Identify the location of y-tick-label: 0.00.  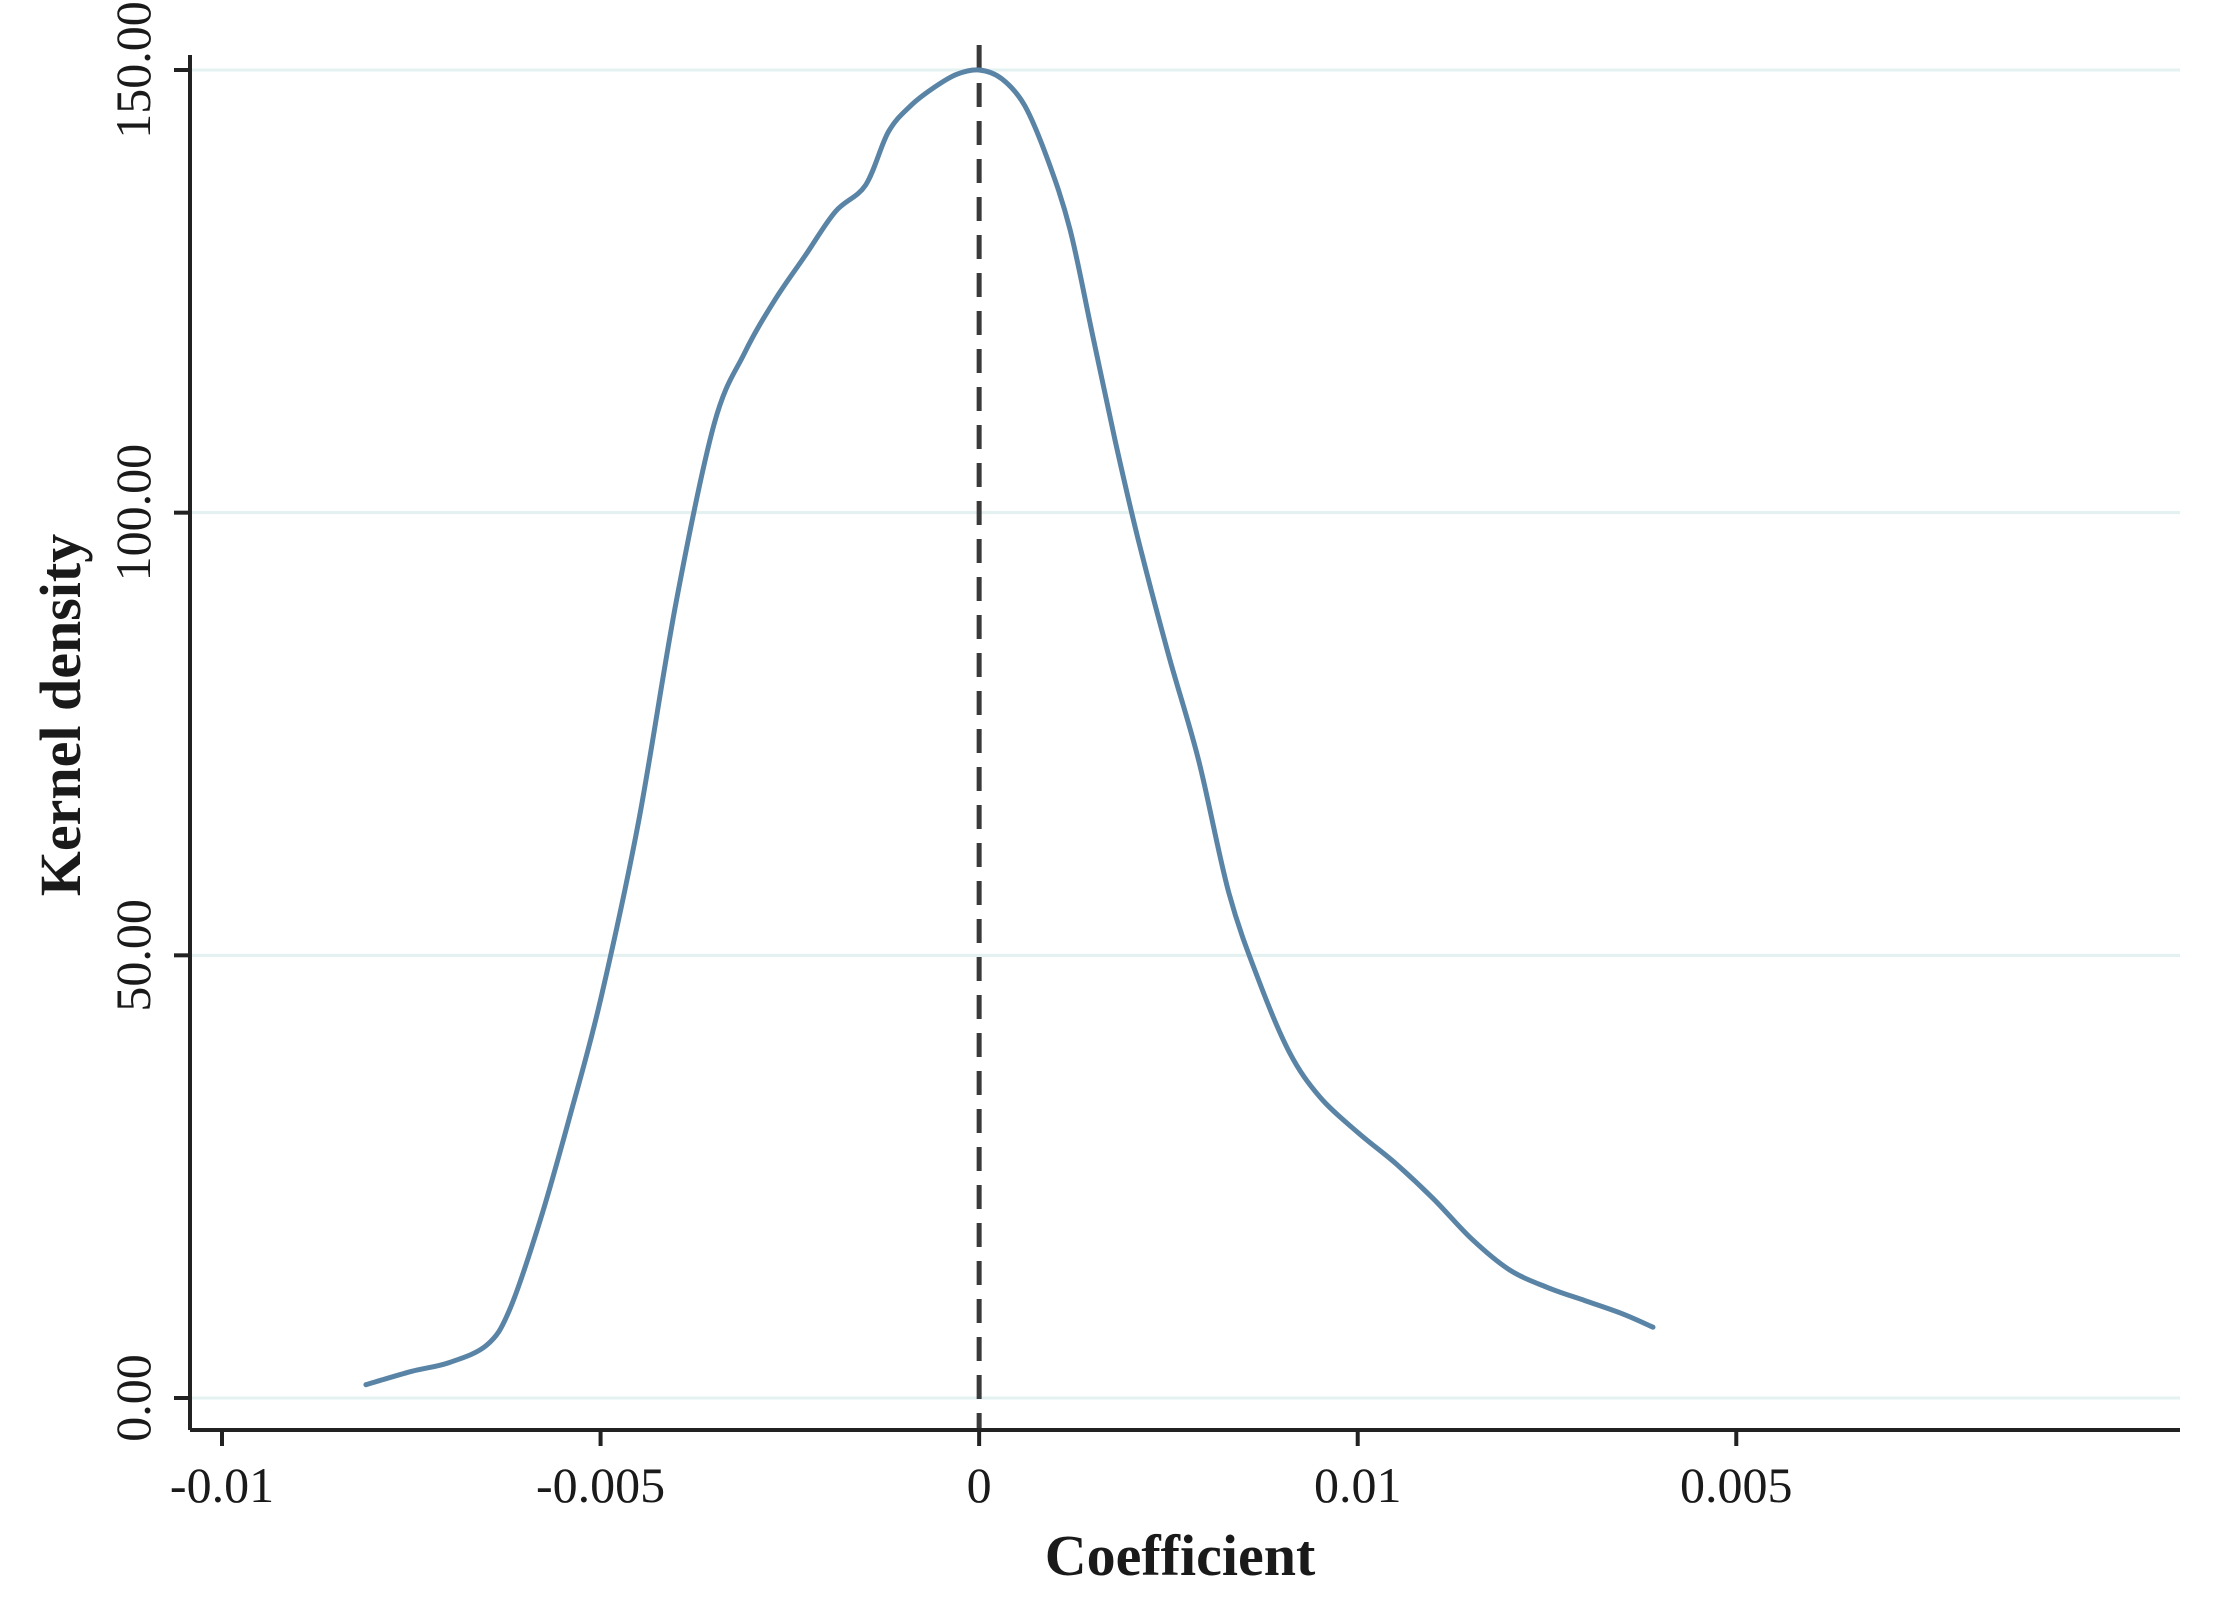
(133, 1398).